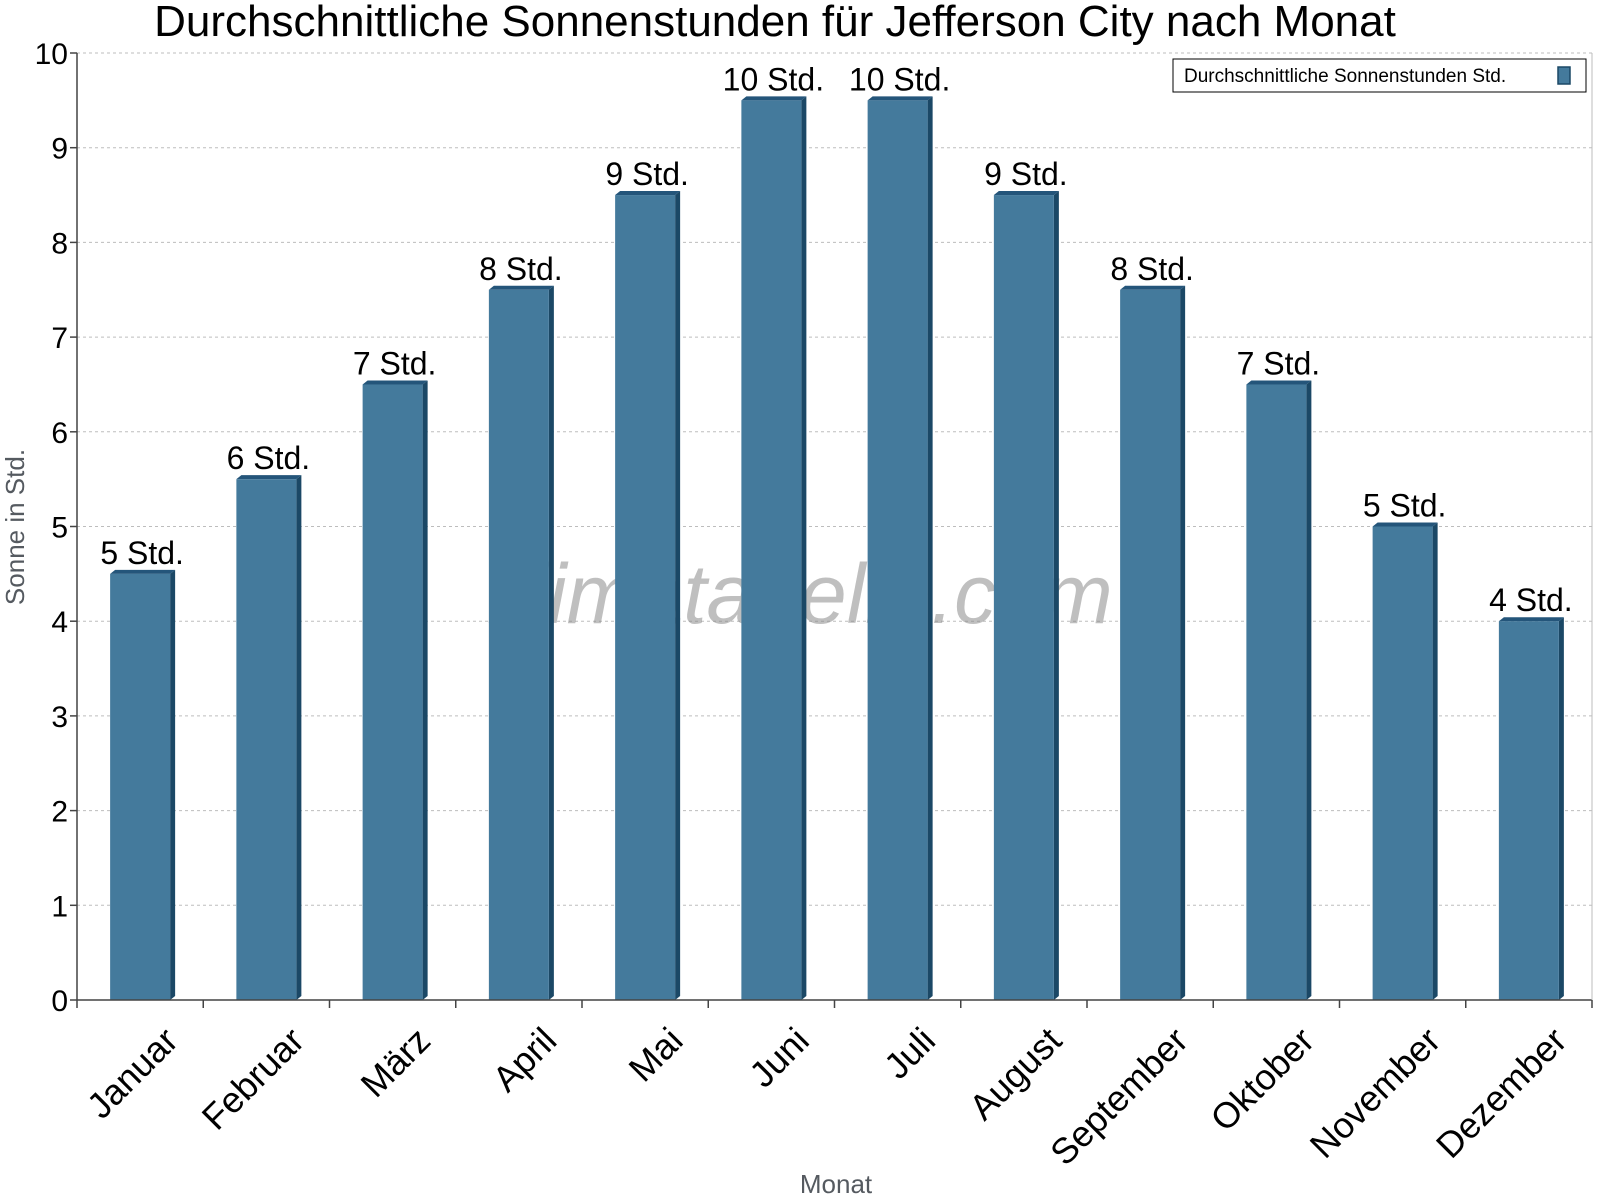  I want to click on legend: Durchschnittliche Sonnenstunden Std., so click(1379, 75).